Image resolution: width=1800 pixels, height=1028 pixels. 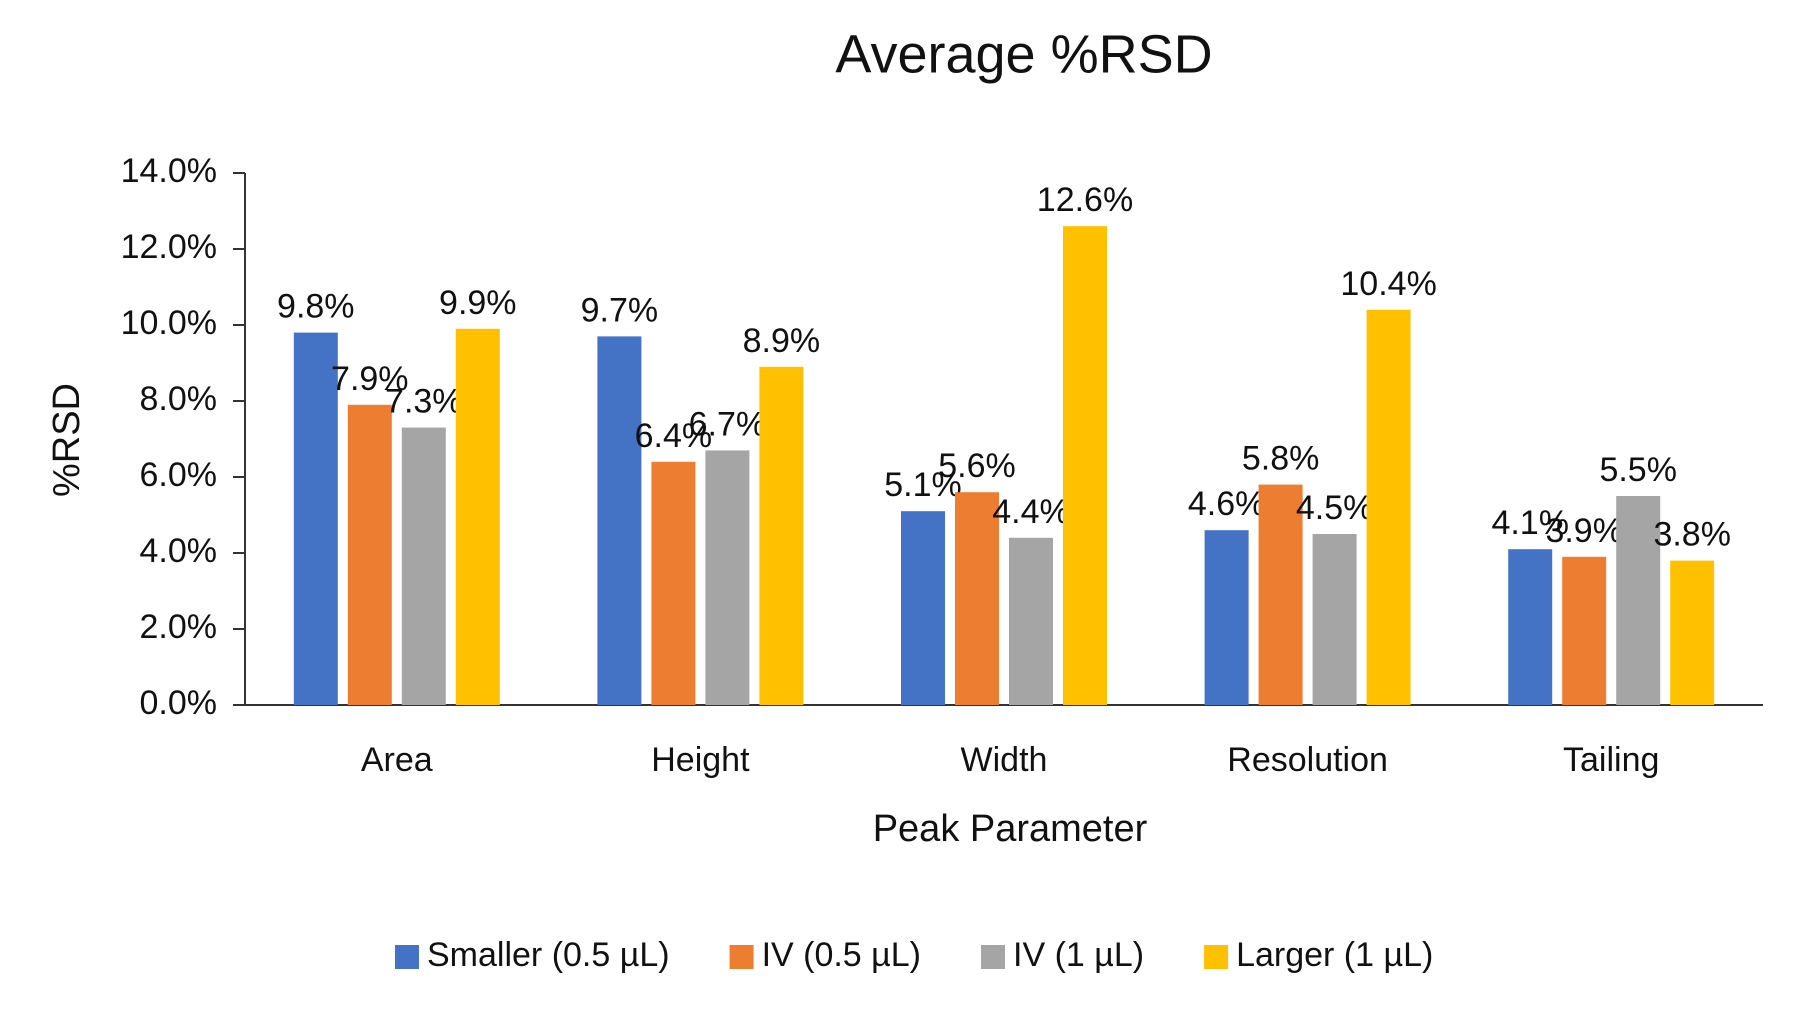 What do you see at coordinates (841, 955) in the screenshot?
I see `legend-label: IV (0.5 µL)` at bounding box center [841, 955].